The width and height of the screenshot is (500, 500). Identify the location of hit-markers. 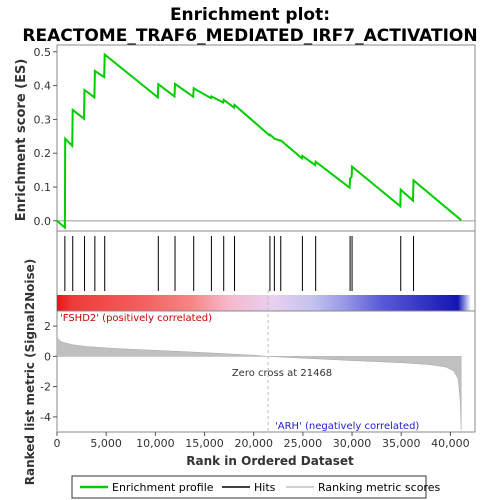
(239, 263).